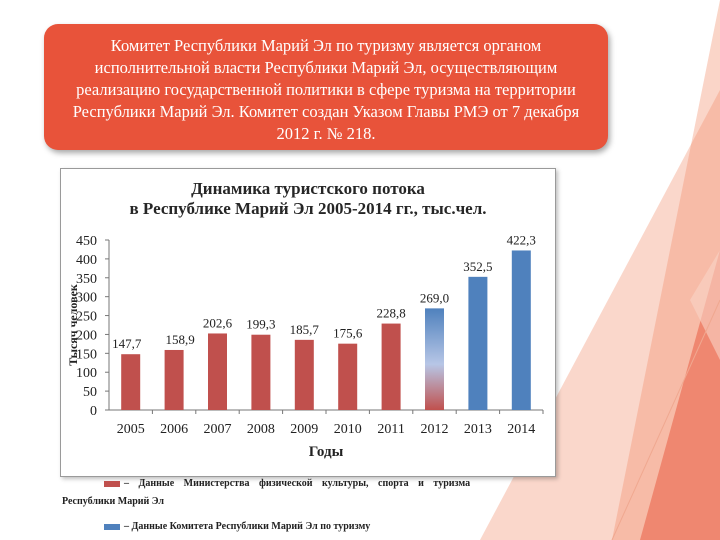  What do you see at coordinates (86, 317) in the screenshot?
I see `y-tick-label: 250` at bounding box center [86, 317].